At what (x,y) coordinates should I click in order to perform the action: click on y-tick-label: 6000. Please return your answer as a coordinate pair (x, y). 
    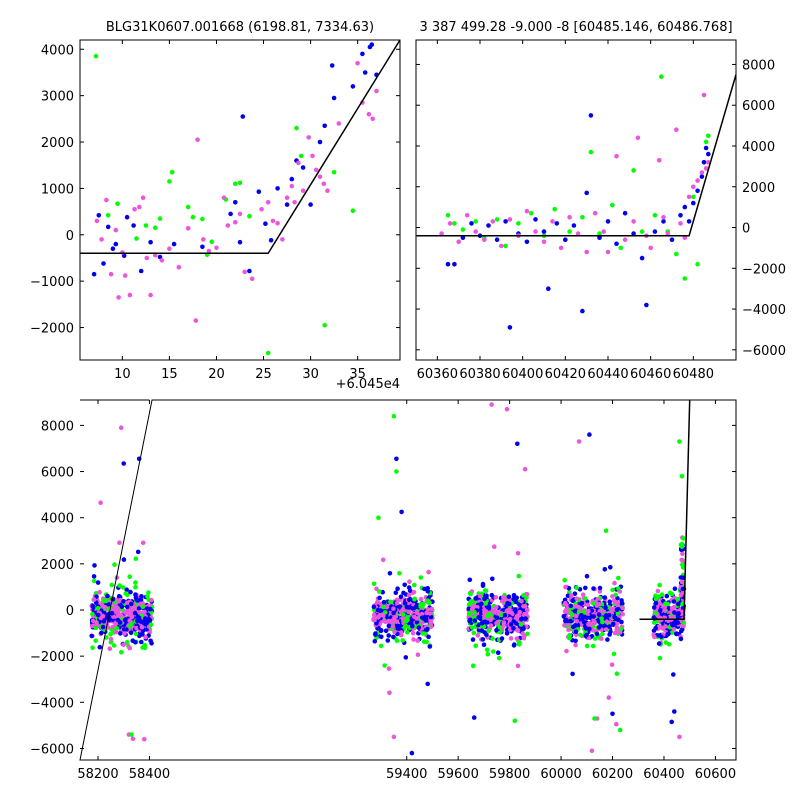
    Looking at the image, I should click on (758, 106).